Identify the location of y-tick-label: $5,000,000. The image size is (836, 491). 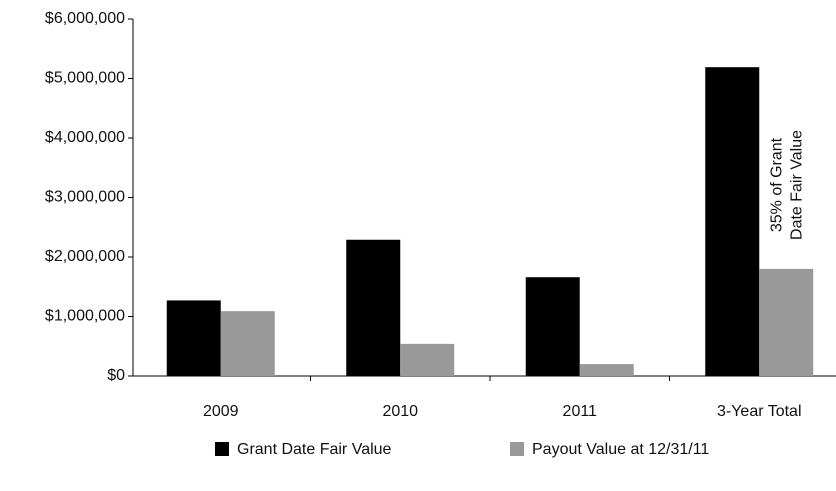
(85, 78).